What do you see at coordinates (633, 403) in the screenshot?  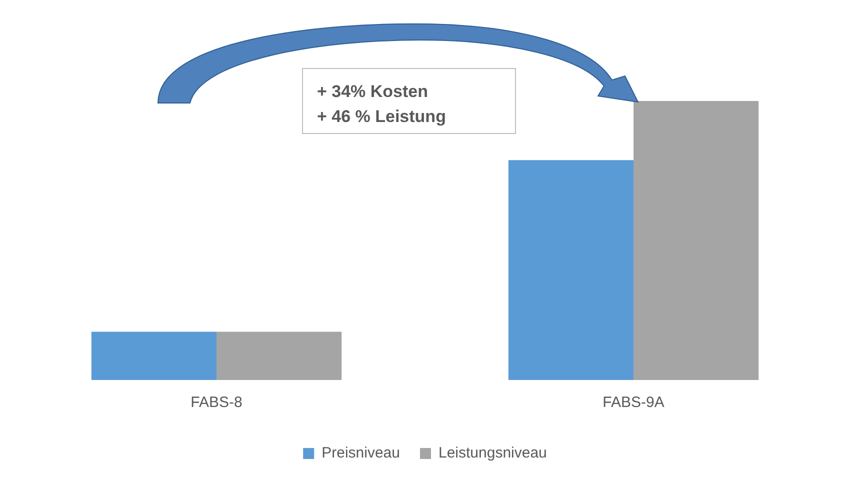 I see `x-tick-label: FABS-9A` at bounding box center [633, 403].